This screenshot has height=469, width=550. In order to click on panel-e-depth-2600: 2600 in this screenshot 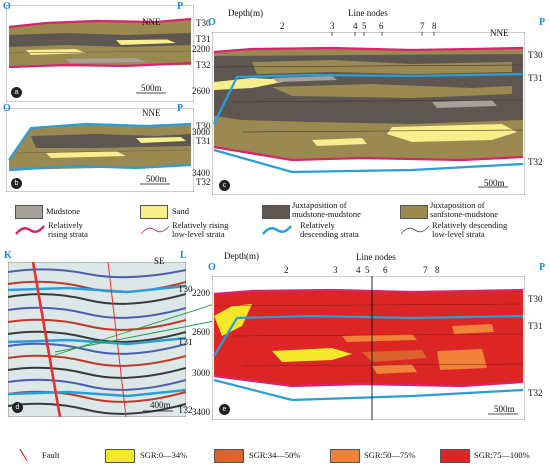, I will do `click(201, 332)`.